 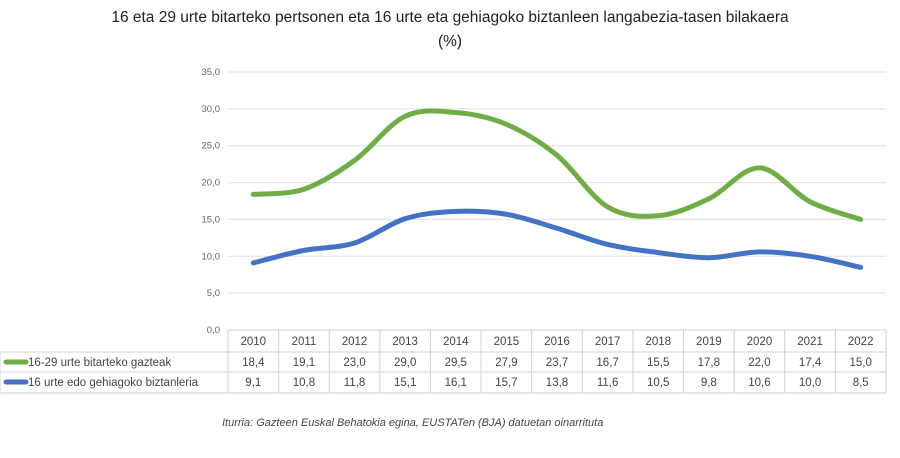 What do you see at coordinates (405, 383) in the screenshot?
I see `data-label: 15,1` at bounding box center [405, 383].